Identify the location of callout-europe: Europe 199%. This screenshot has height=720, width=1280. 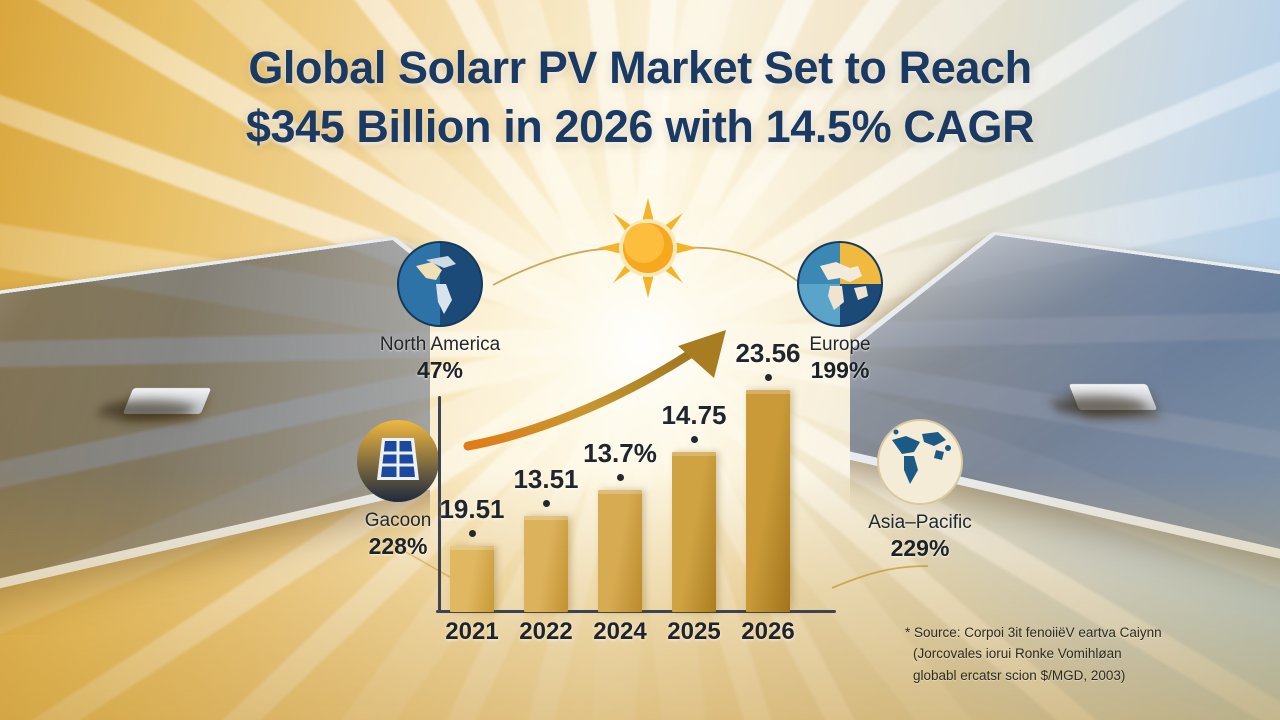
(840, 312).